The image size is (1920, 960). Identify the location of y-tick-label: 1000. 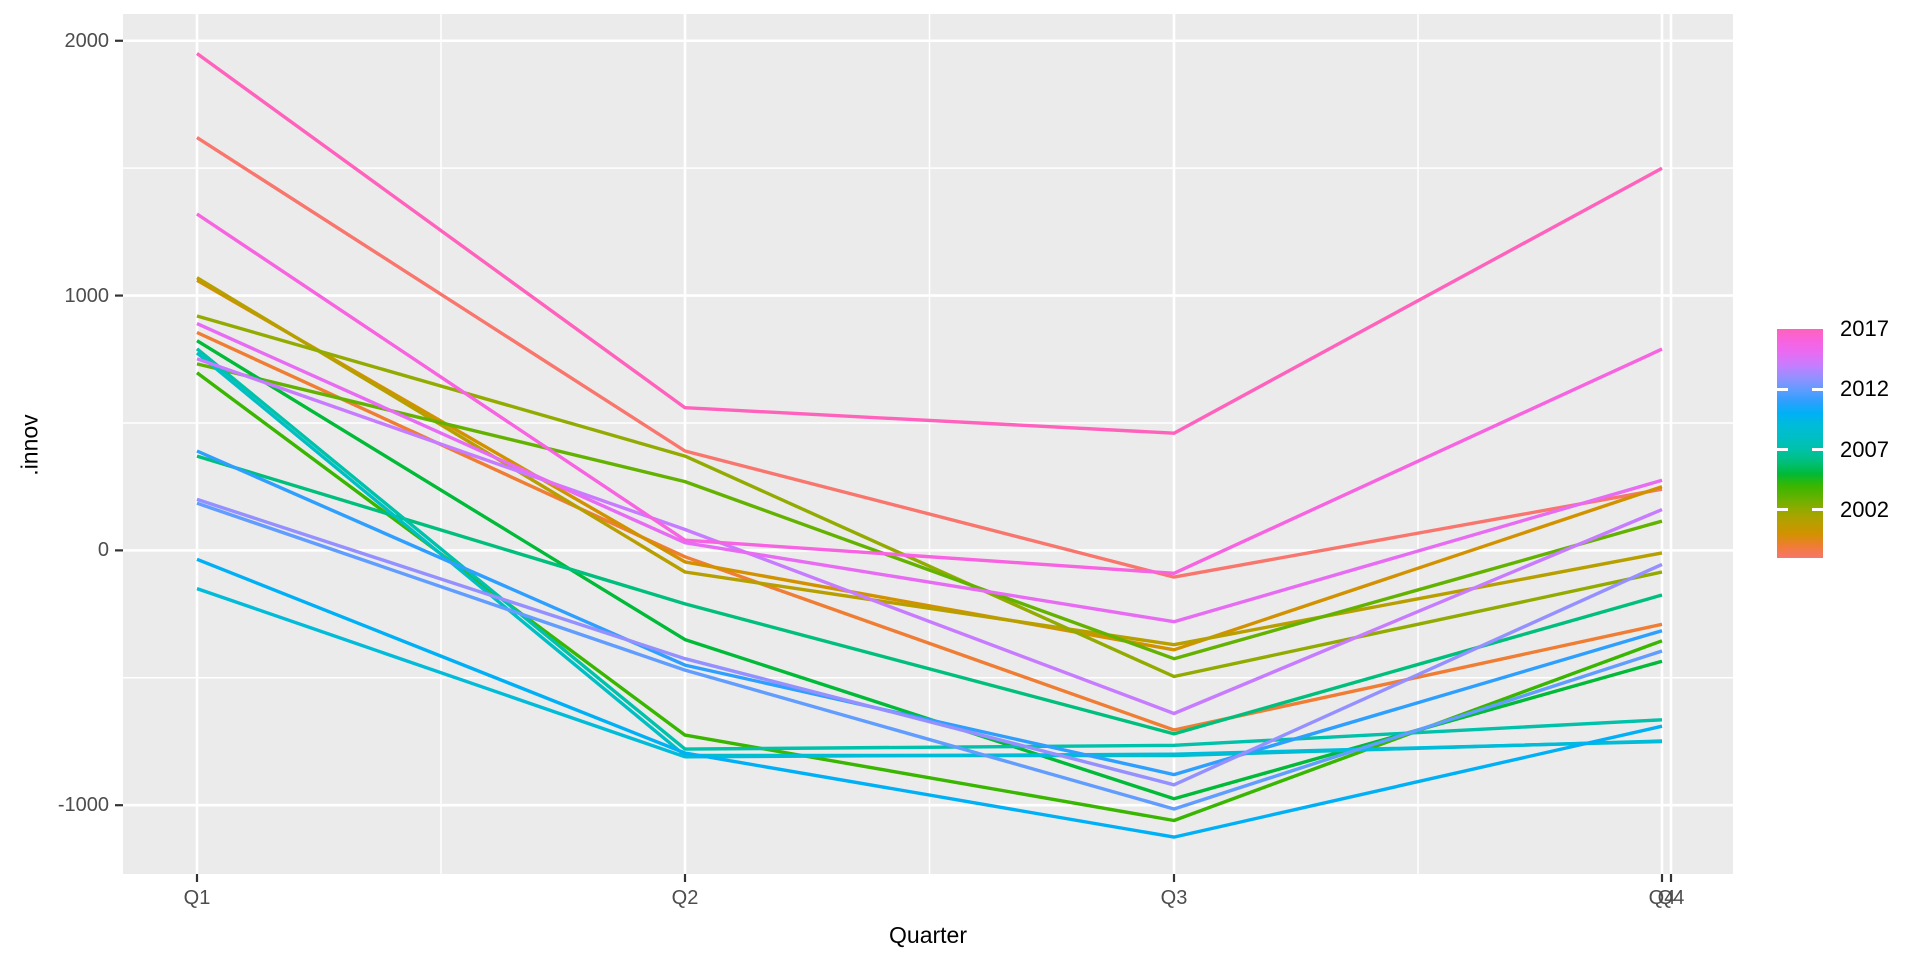
(87, 295).